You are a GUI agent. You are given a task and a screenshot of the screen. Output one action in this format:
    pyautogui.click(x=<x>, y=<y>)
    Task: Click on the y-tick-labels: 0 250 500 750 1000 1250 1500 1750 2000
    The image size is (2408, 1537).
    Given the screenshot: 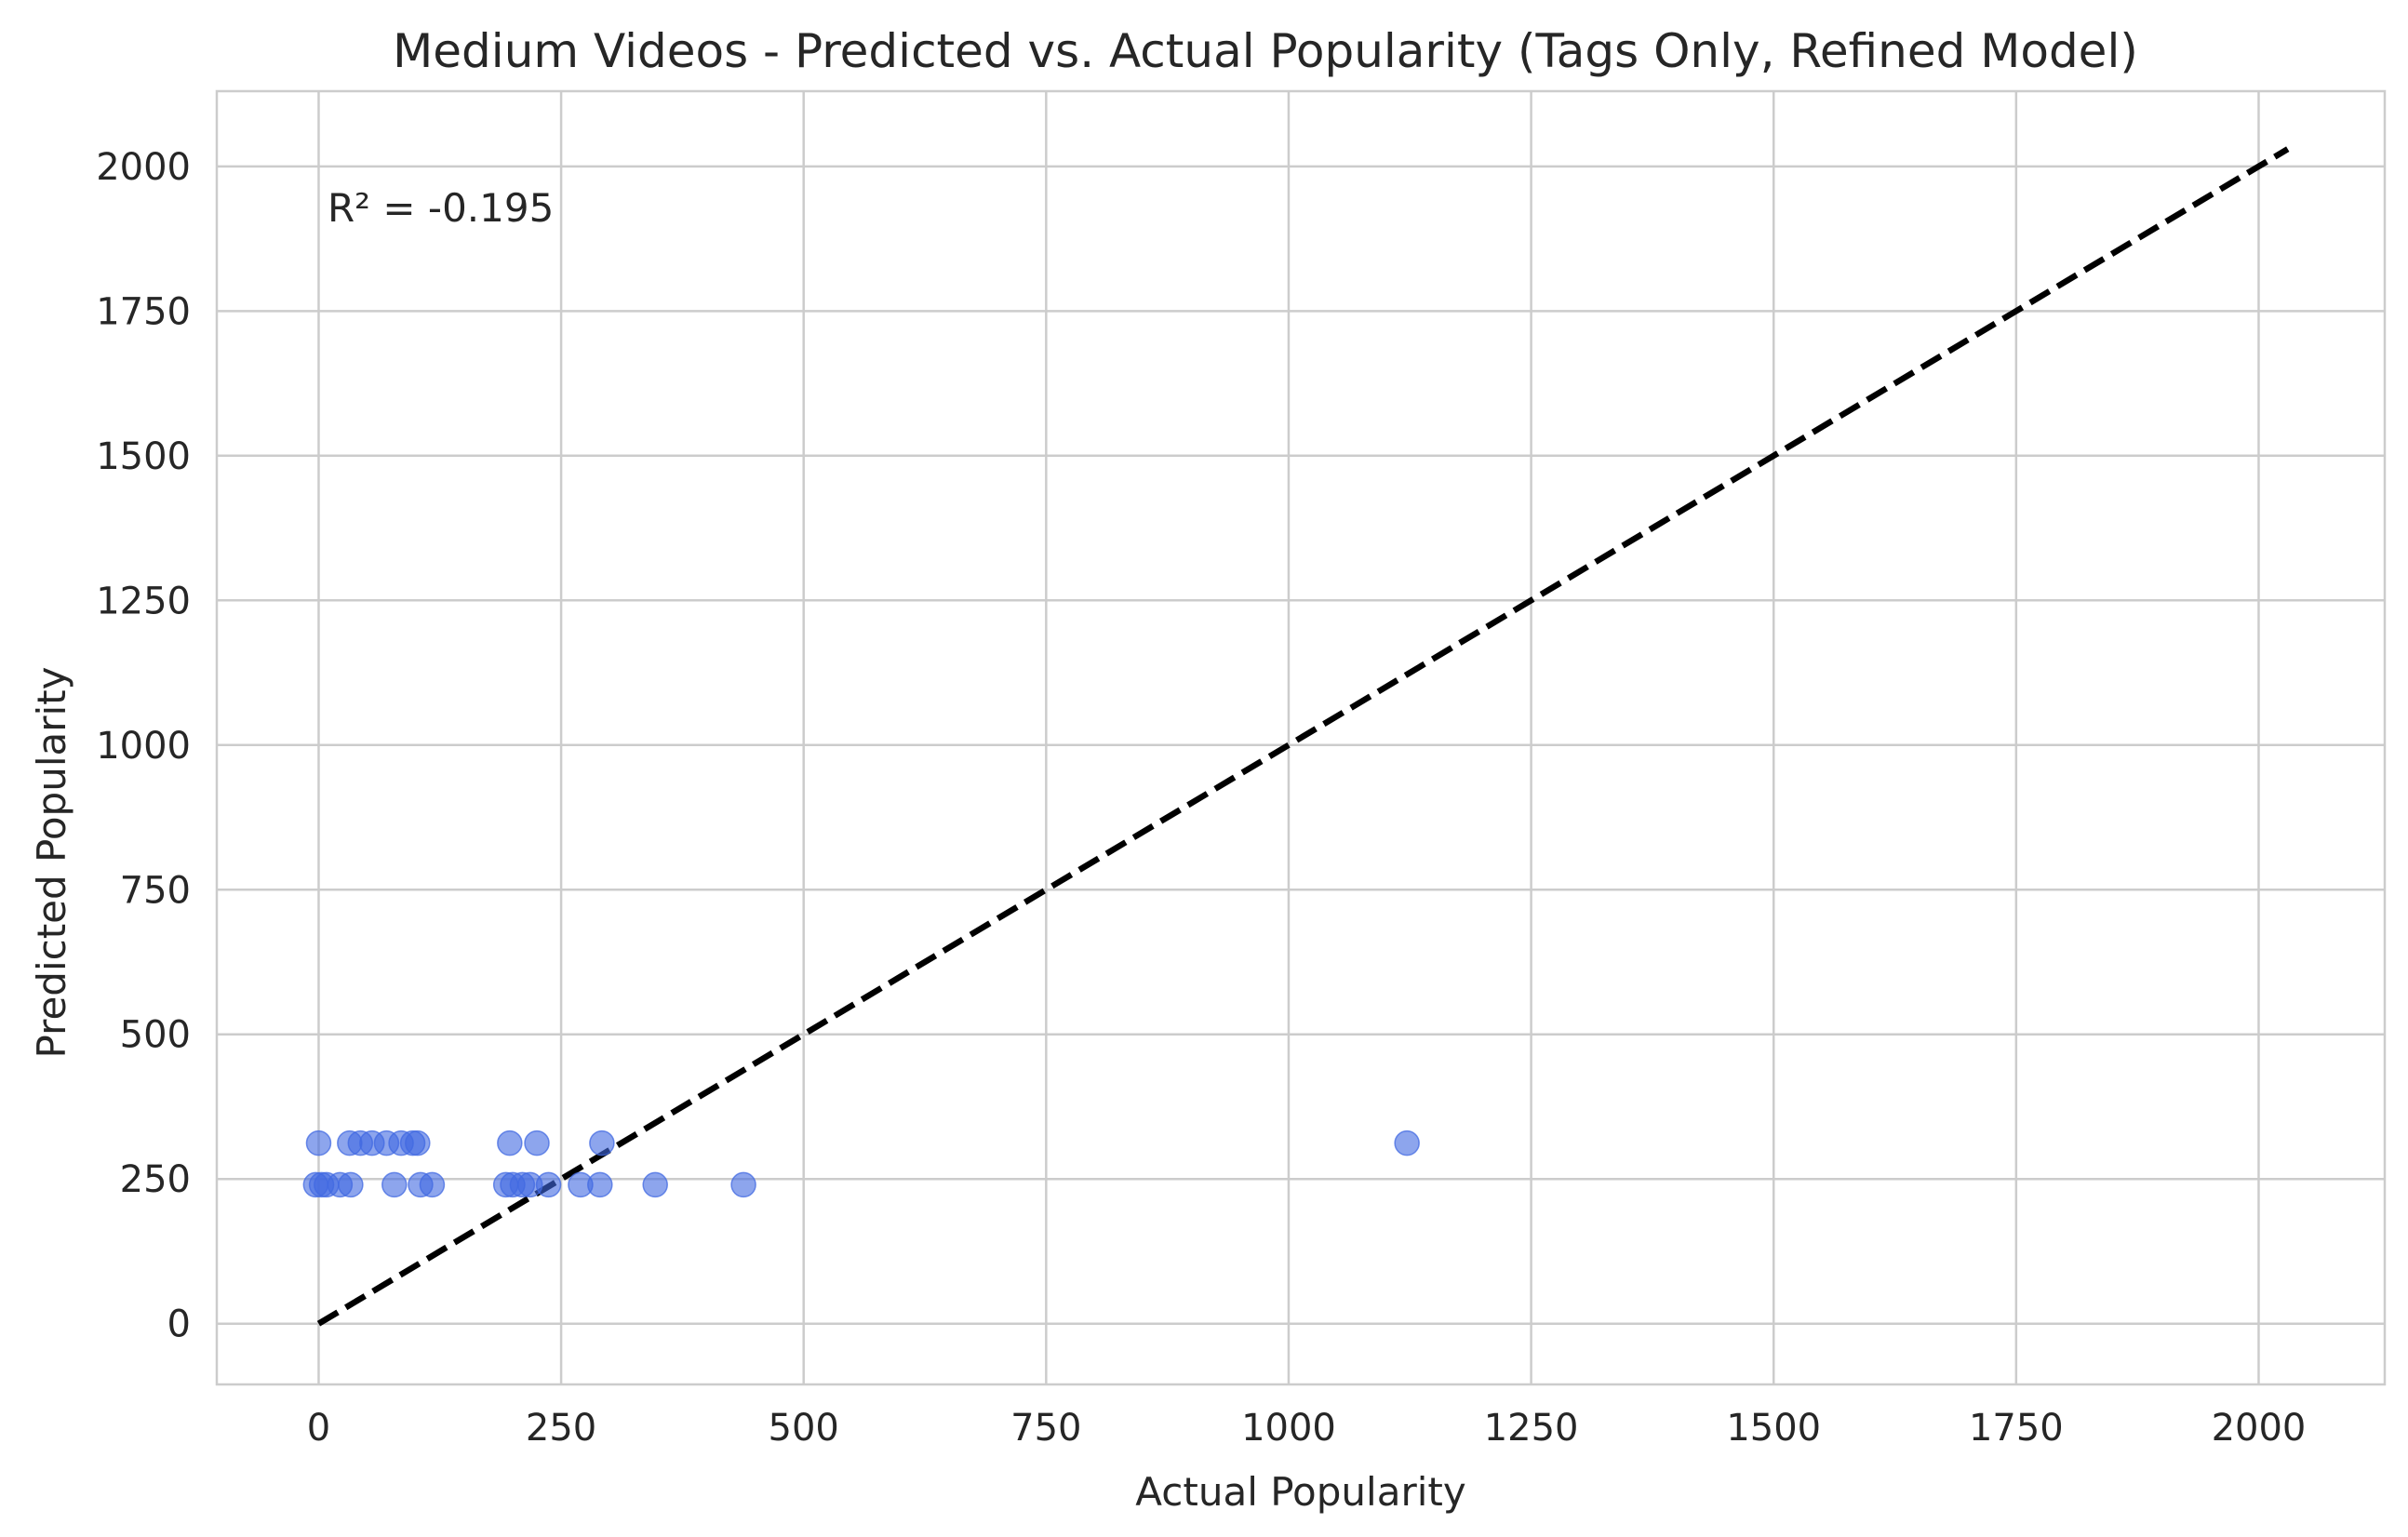 What is the action you would take?
    pyautogui.click(x=143, y=746)
    